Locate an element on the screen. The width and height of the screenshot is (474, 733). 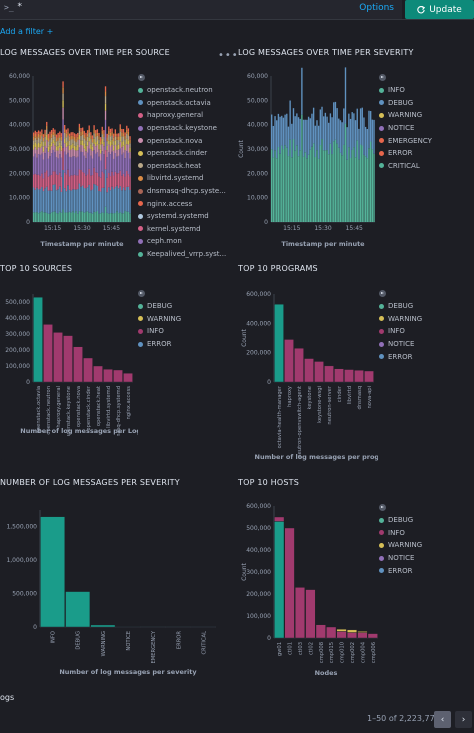
legend-label: INFO is located at coordinates (396, 532).